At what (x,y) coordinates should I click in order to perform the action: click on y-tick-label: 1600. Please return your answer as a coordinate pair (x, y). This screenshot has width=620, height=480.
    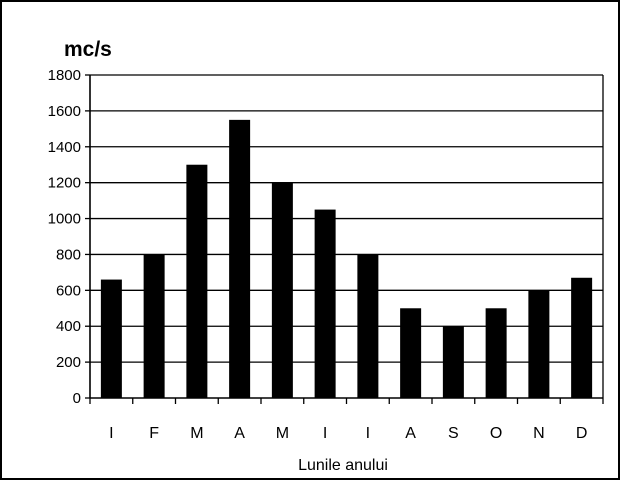
    Looking at the image, I should click on (64, 111).